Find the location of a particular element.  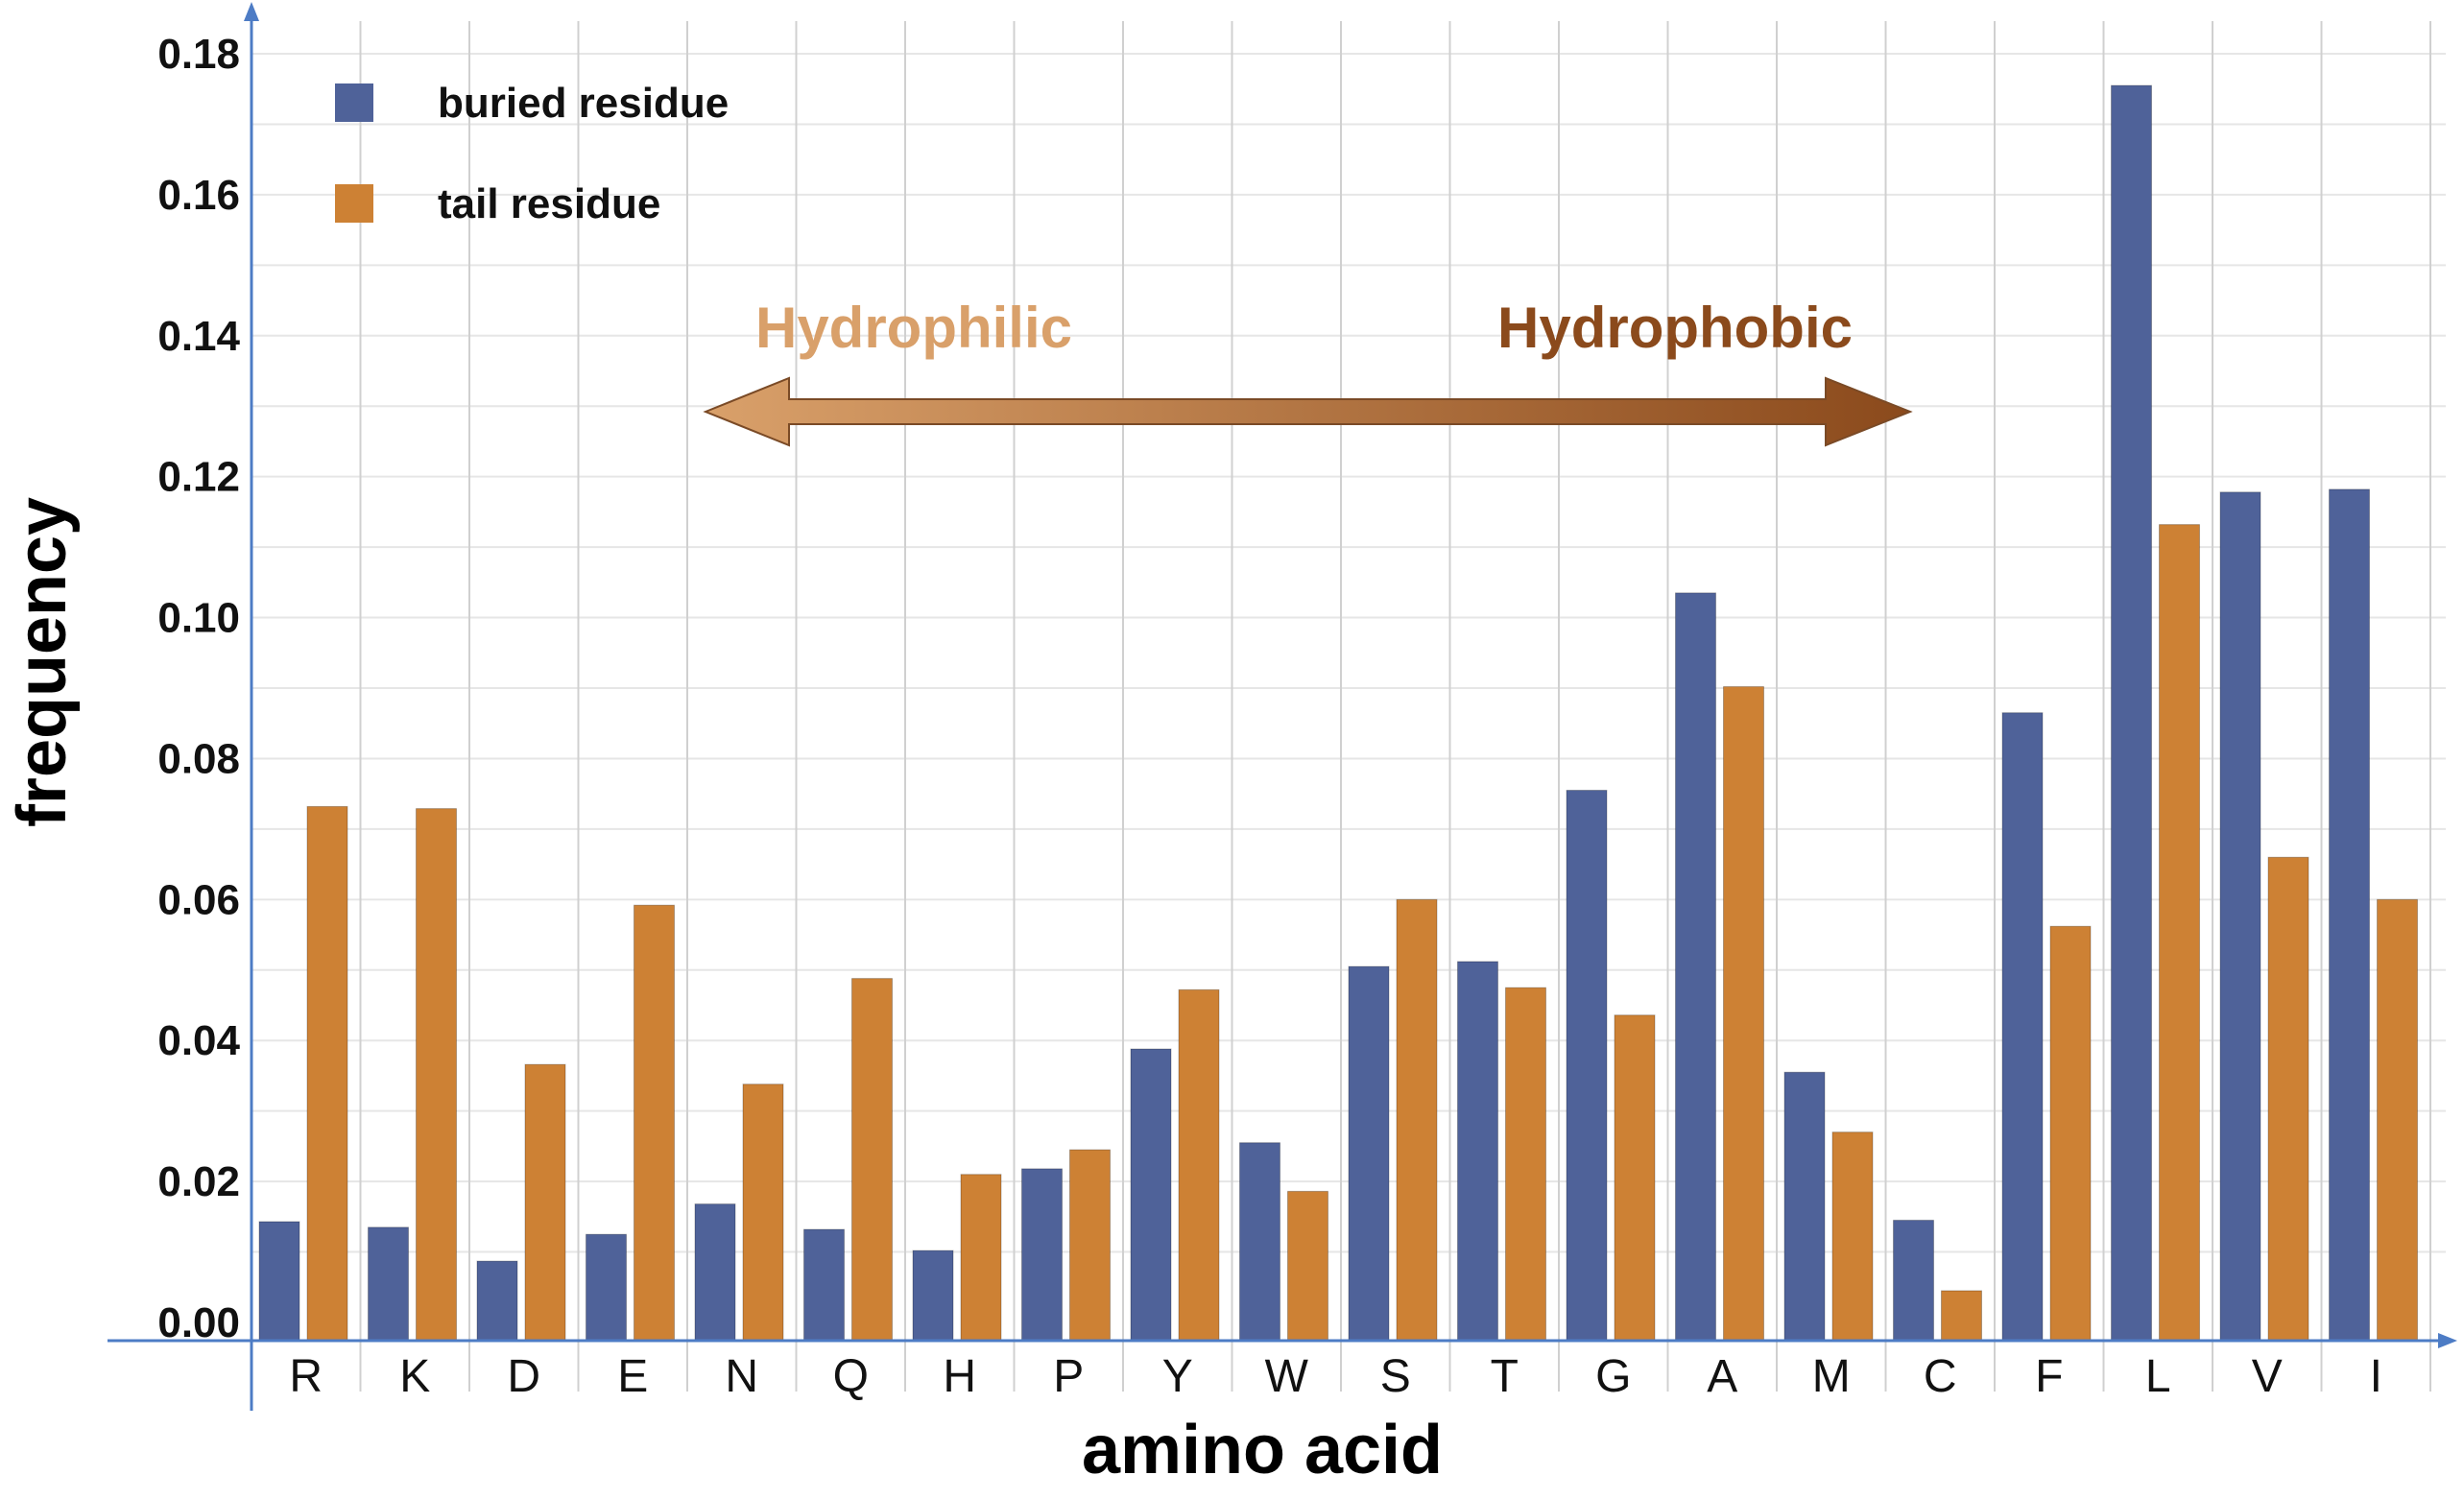

bar-tail-D is located at coordinates (545, 1202).